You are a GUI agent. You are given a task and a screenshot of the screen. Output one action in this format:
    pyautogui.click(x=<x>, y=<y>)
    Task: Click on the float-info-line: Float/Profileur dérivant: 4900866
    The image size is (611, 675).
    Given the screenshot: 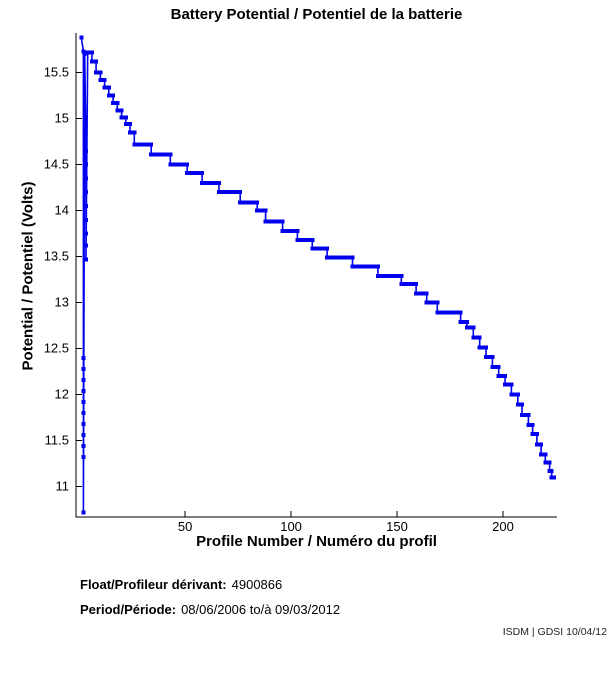 What is the action you would take?
    pyautogui.click(x=181, y=584)
    